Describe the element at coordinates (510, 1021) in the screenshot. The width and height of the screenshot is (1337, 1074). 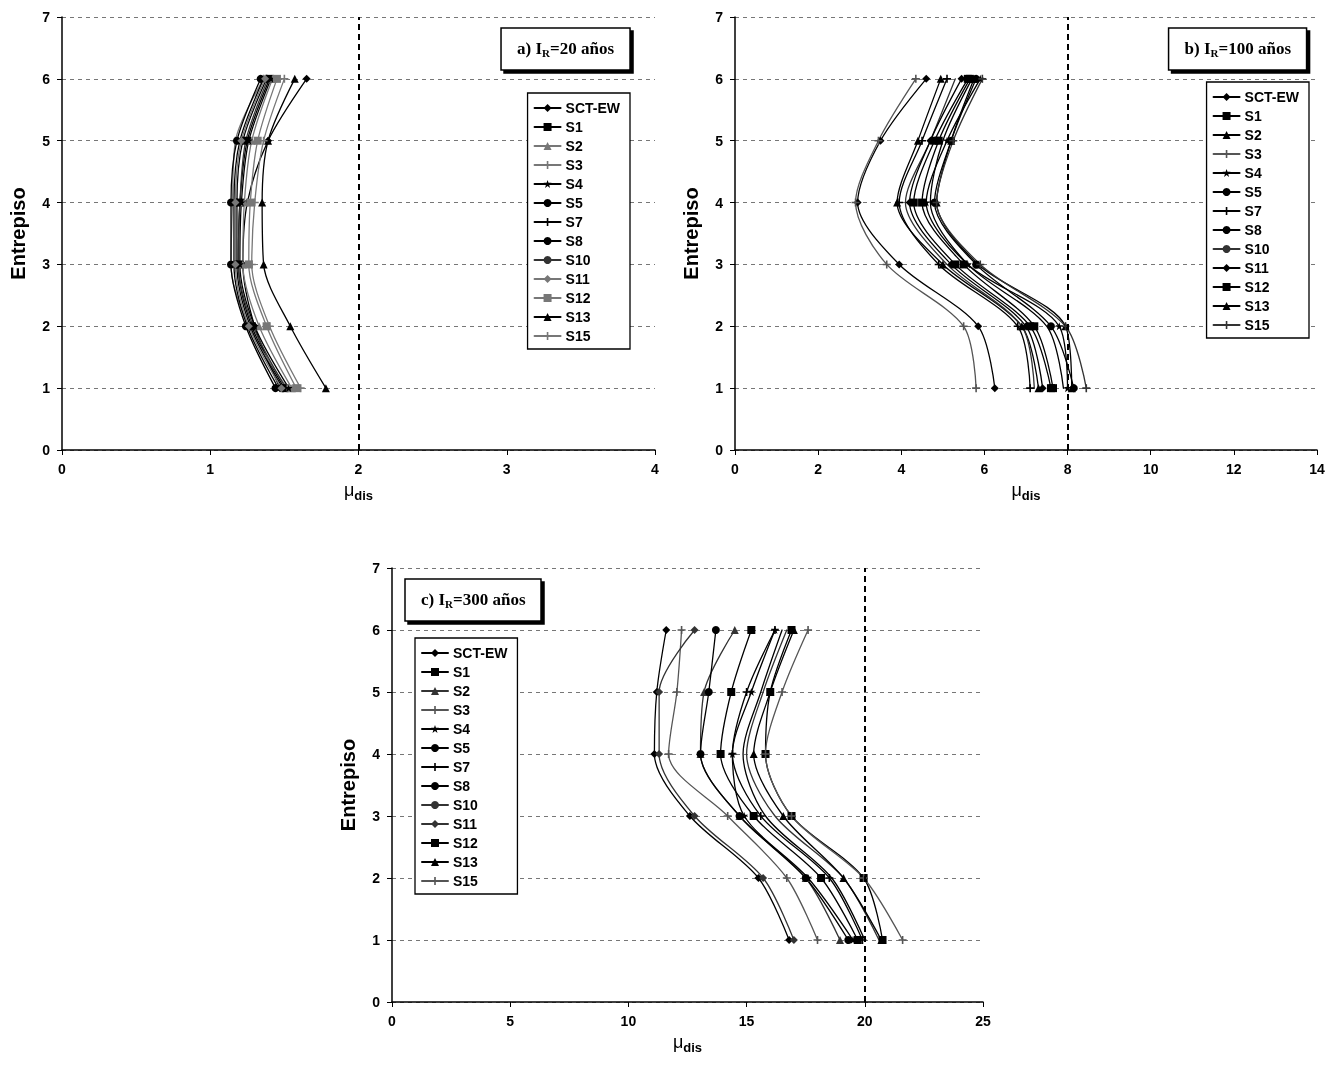
I see `x-tick-label: 5` at that location.